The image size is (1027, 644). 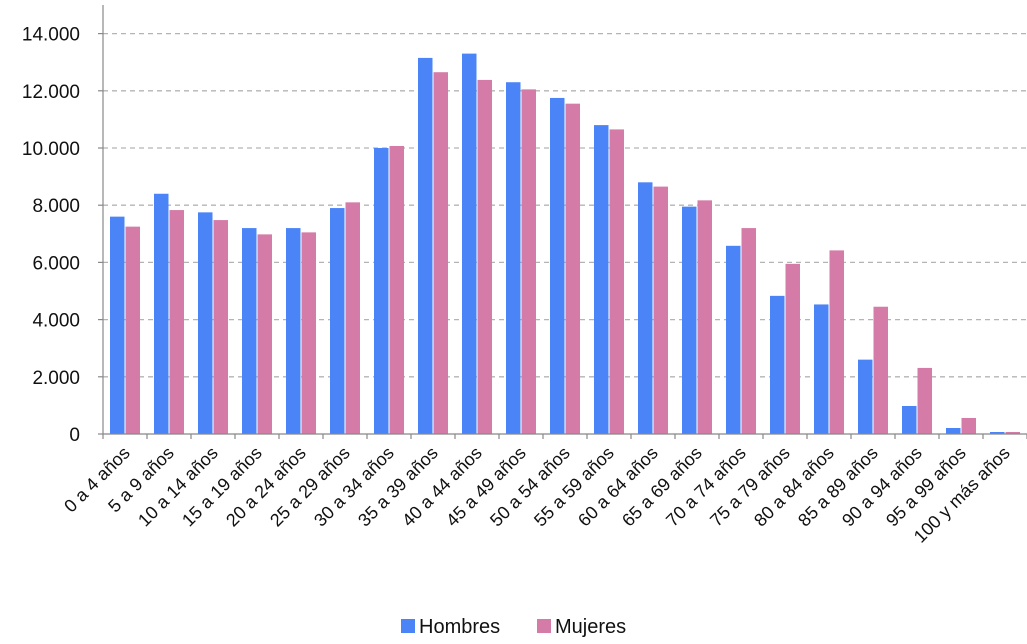 I want to click on legend-swatch-mujeres, so click(x=544, y=626).